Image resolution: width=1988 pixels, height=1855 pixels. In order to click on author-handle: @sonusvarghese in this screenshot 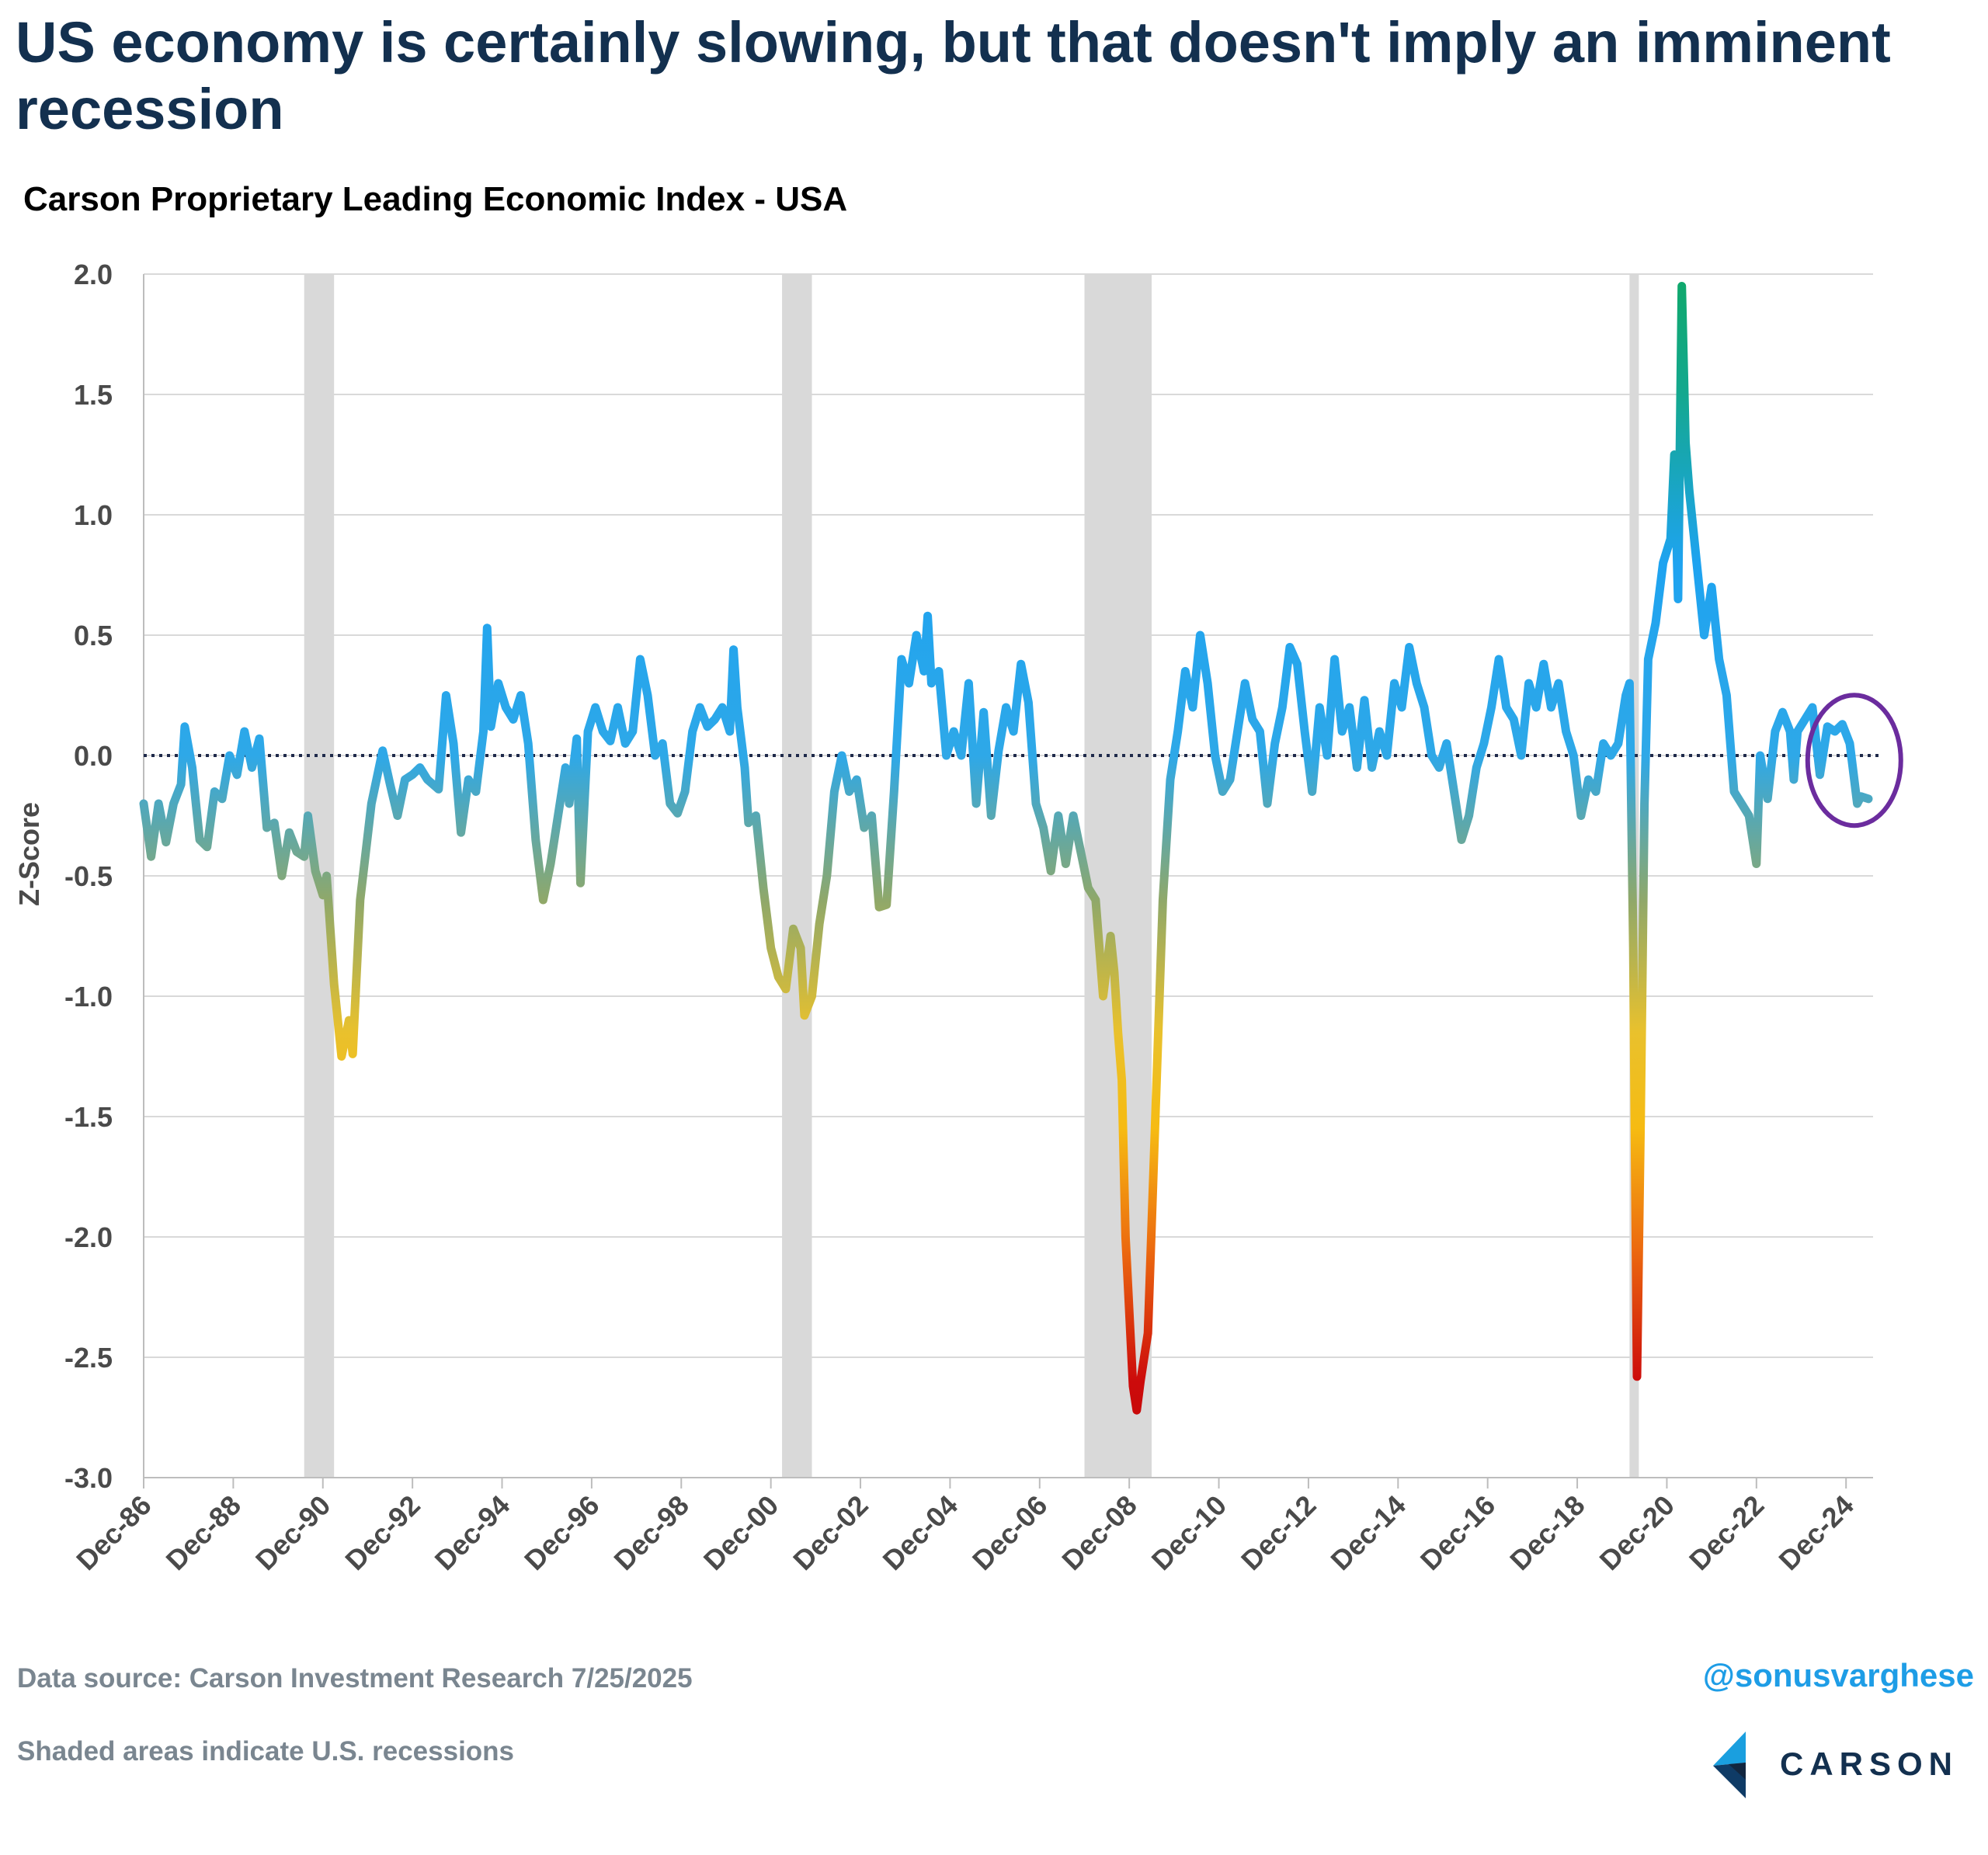, I will do `click(1838, 1675)`.